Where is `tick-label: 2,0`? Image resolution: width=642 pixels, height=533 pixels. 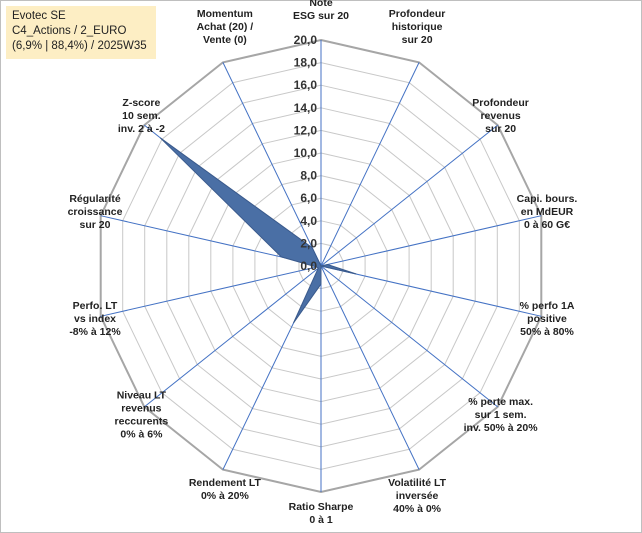 tick-label: 2,0 is located at coordinates (308, 243).